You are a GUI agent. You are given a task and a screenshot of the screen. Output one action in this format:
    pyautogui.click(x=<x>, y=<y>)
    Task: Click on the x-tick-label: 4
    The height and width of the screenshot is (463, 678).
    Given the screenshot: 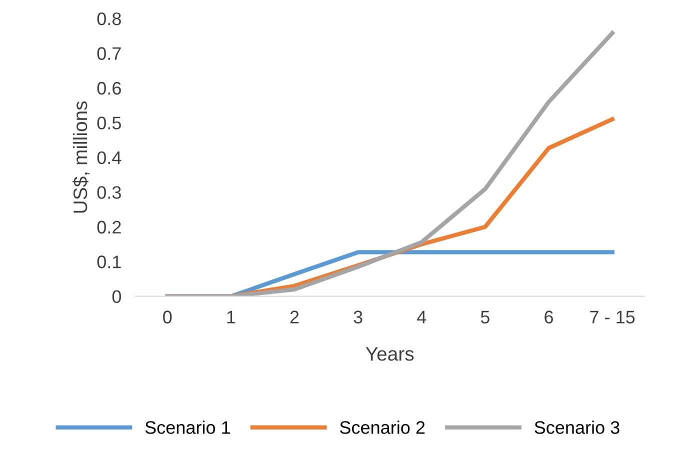 What is the action you would take?
    pyautogui.click(x=421, y=317)
    